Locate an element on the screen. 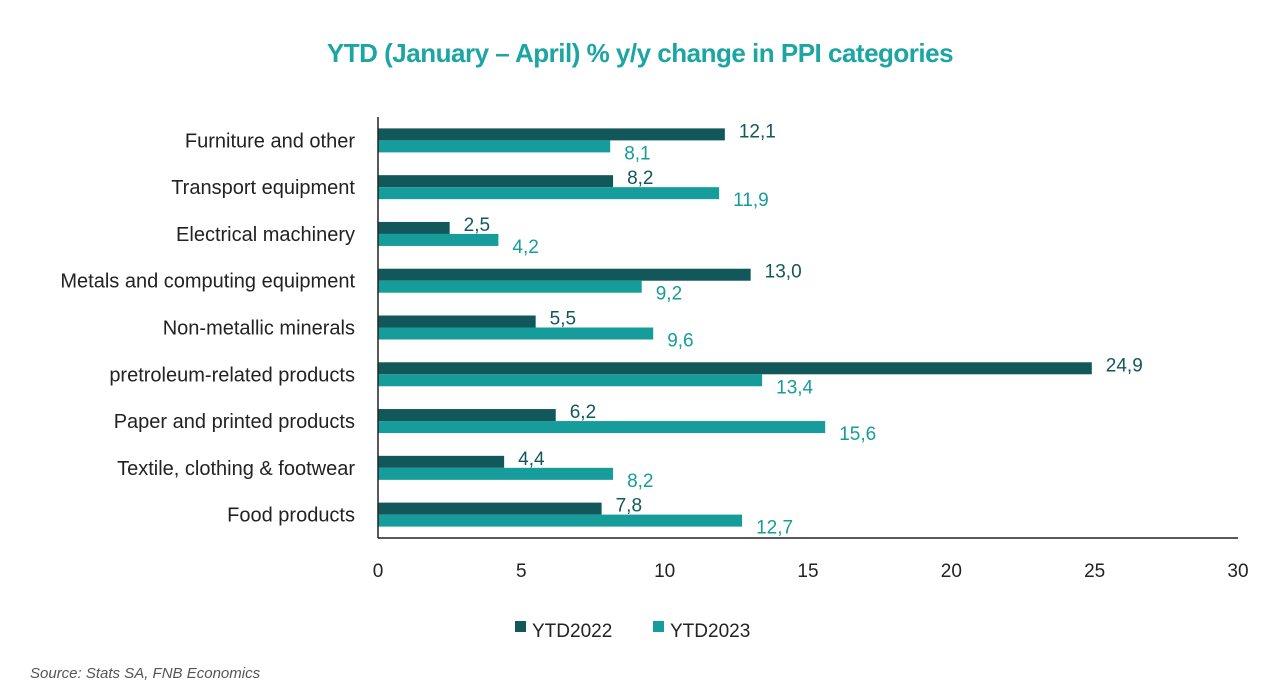  legend-swatch-ytd2023 is located at coordinates (658, 626).